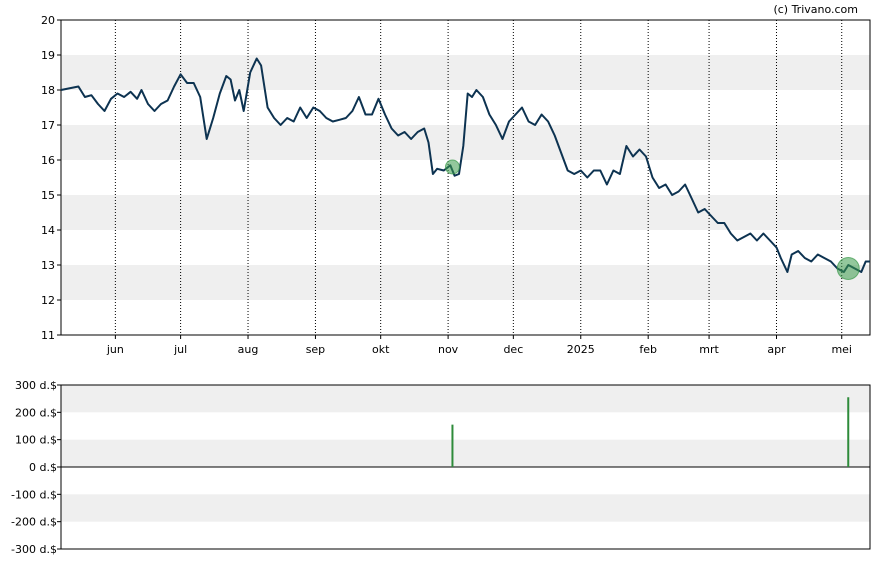 The width and height of the screenshot is (888, 569). What do you see at coordinates (48, 195) in the screenshot?
I see `y-tick-label: 15` at bounding box center [48, 195].